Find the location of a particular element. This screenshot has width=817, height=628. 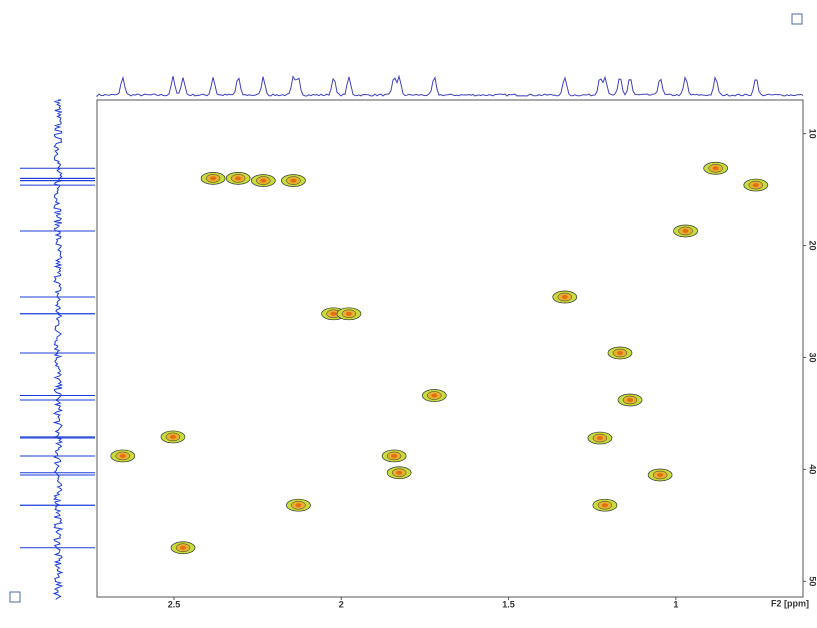

y-tick-label: 50 is located at coordinates (812, 581).